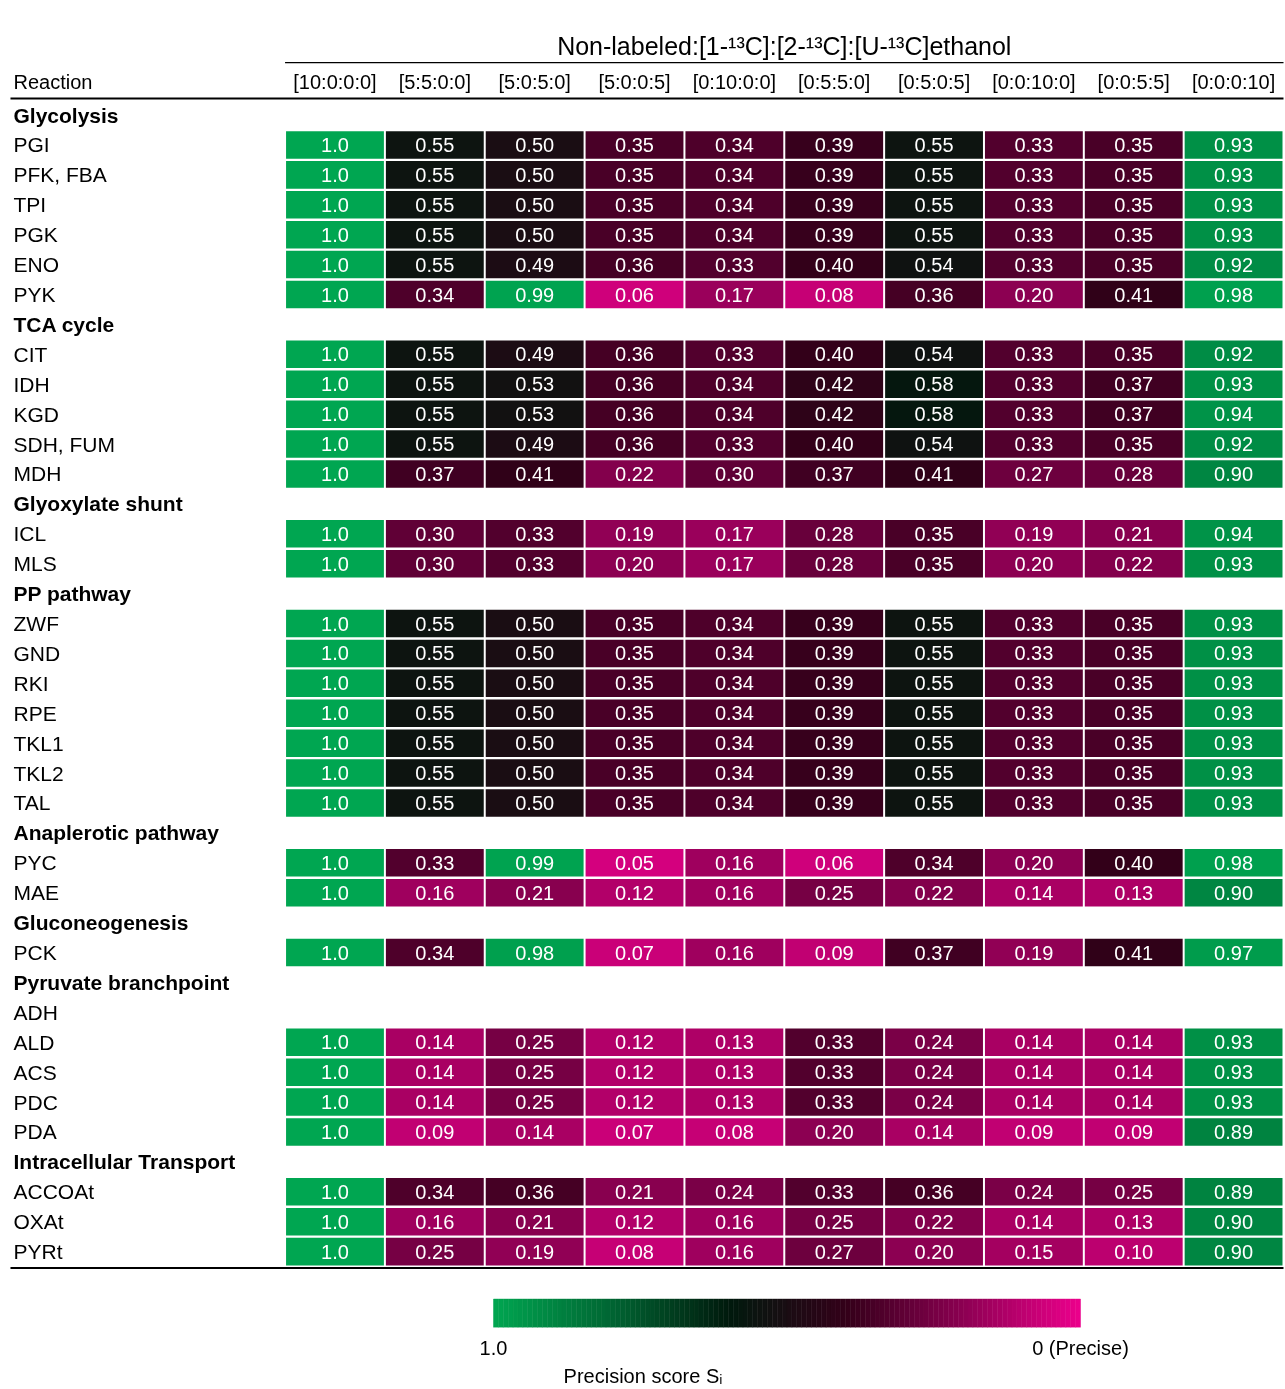 This screenshot has width=1285, height=1389. What do you see at coordinates (101, 923) in the screenshot?
I see `y-tick-label: Gluconeogenesis` at bounding box center [101, 923].